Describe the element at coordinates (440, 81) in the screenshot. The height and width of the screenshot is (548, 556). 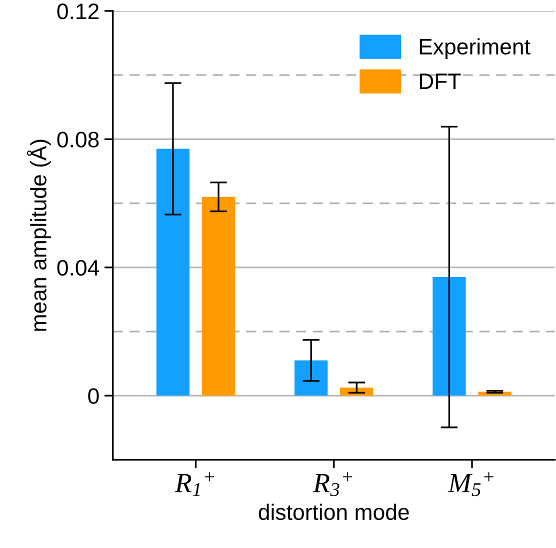
I see `legend-label: DFT` at that location.